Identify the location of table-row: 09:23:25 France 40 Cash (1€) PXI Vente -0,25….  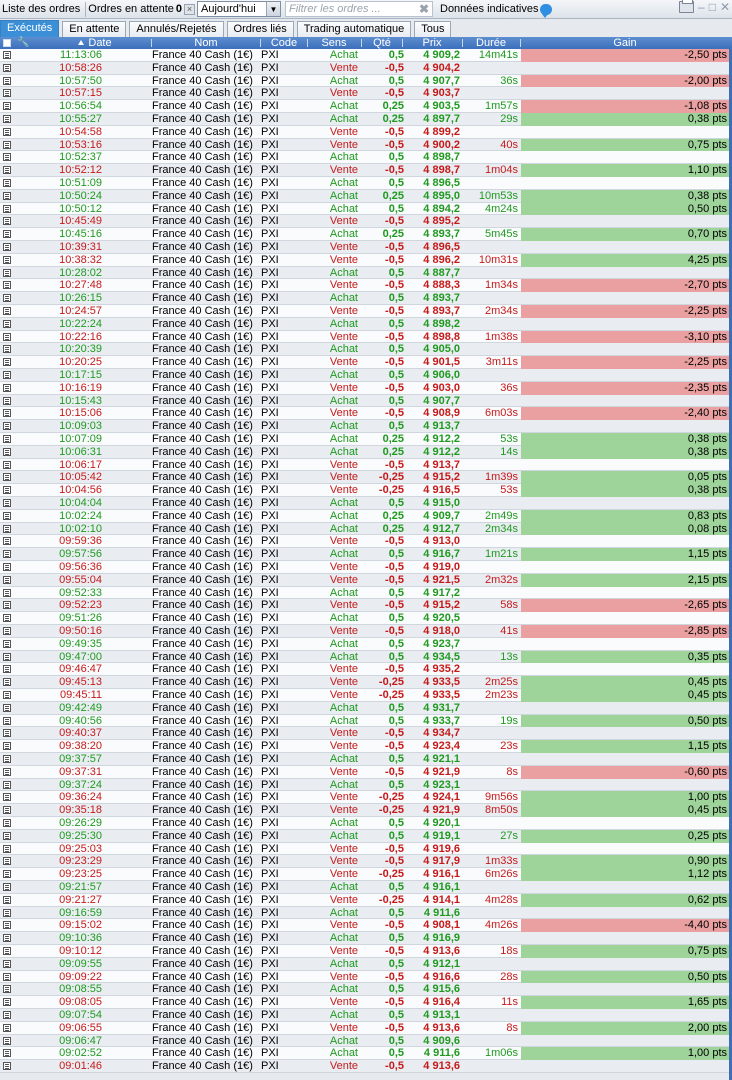
(366, 874).